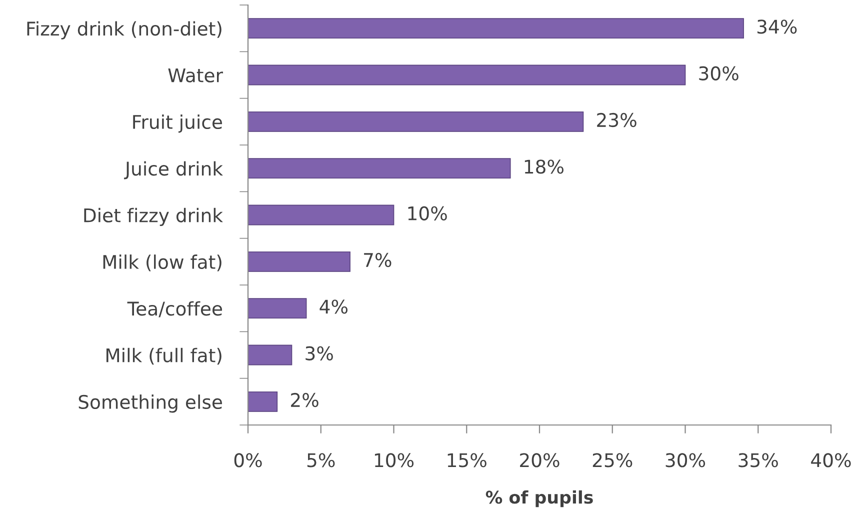 This screenshot has height=525, width=861. Describe the element at coordinates (304, 400) in the screenshot. I see `data-label: 2%` at that location.